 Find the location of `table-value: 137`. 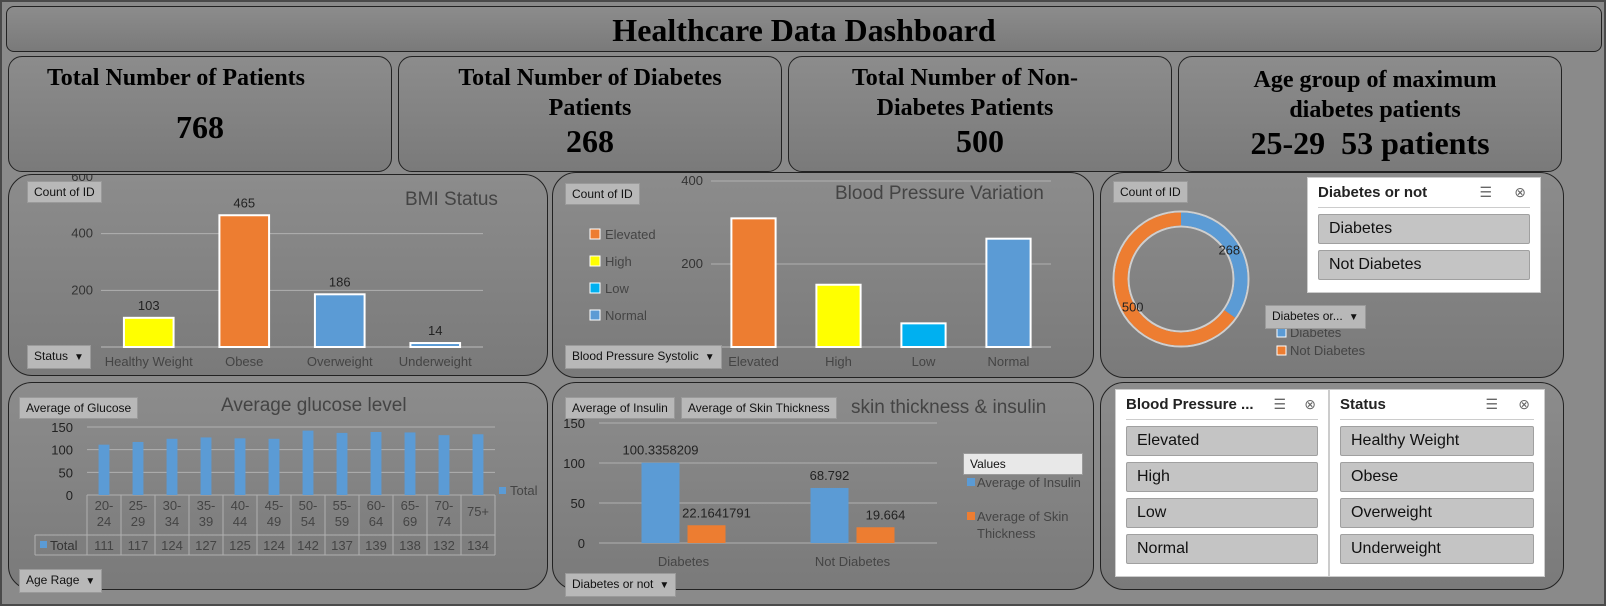

table-value: 137 is located at coordinates (342, 545).